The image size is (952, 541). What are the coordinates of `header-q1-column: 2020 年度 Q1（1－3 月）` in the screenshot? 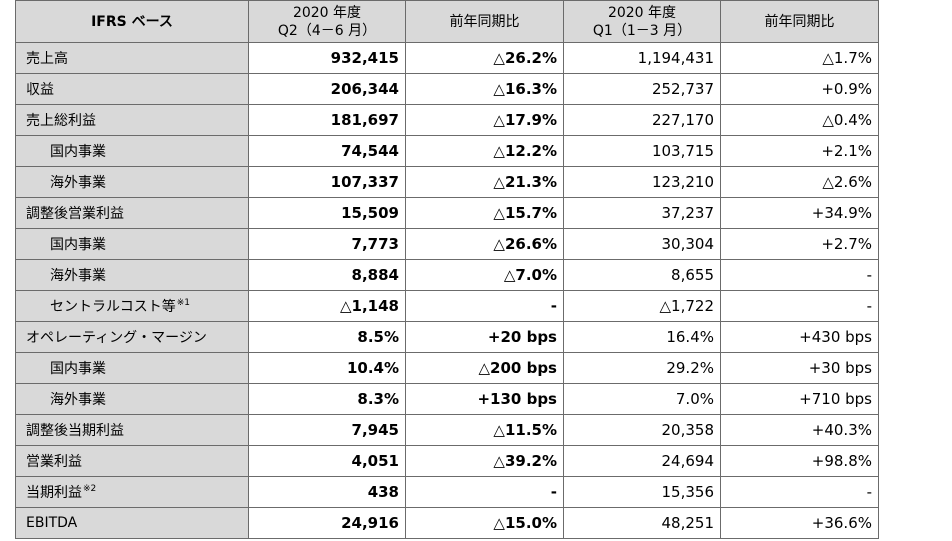 It's located at (642, 21).